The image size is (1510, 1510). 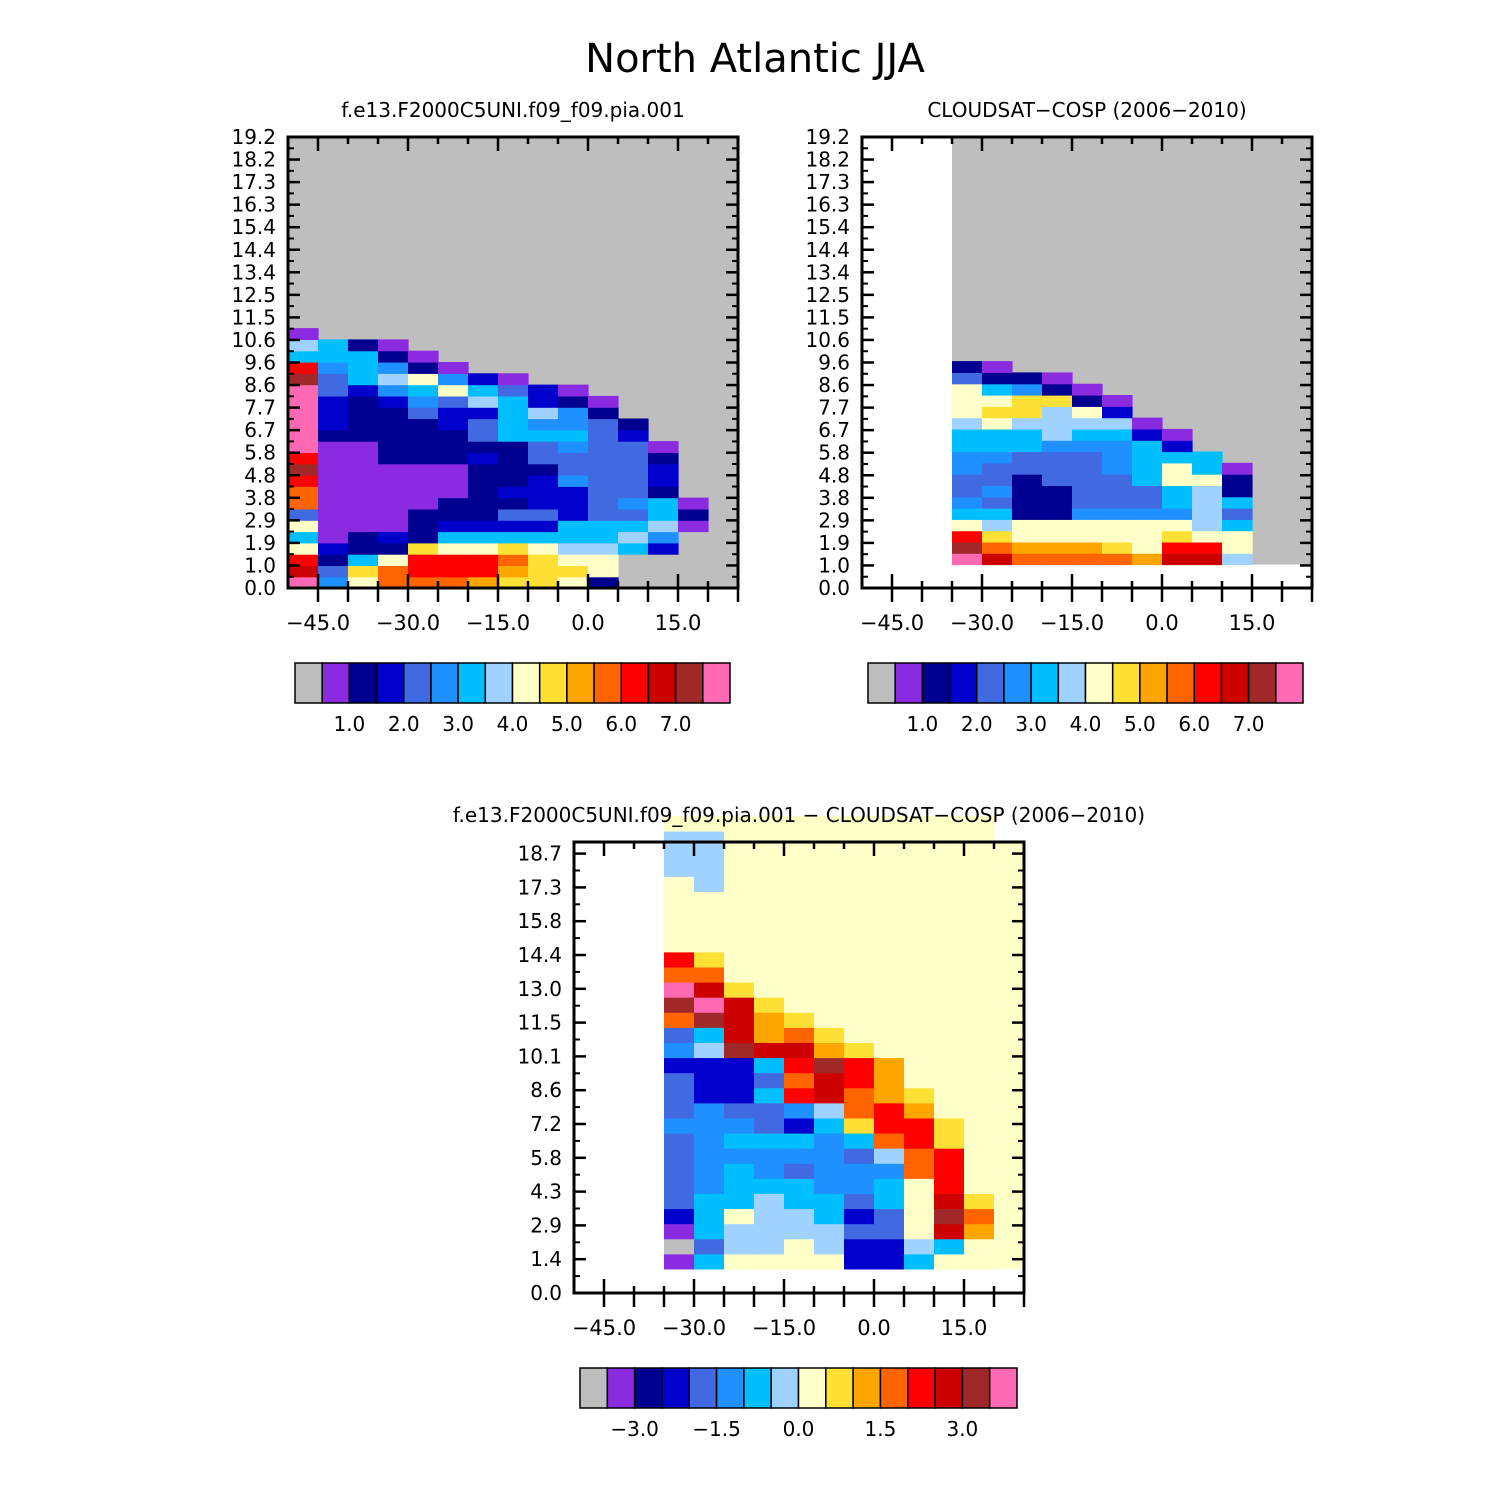 I want to click on model-x-tick-label: −30.0, so click(x=408, y=623).